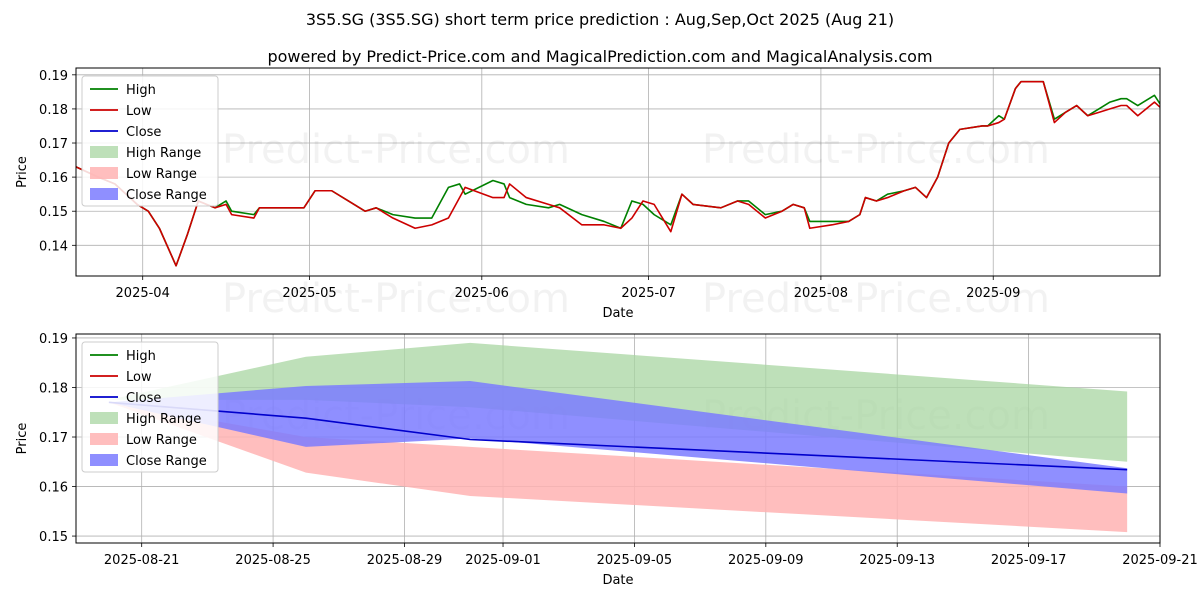 The width and height of the screenshot is (1200, 600). Describe the element at coordinates (821, 293) in the screenshot. I see `x-tick-label: 2025-08` at that location.